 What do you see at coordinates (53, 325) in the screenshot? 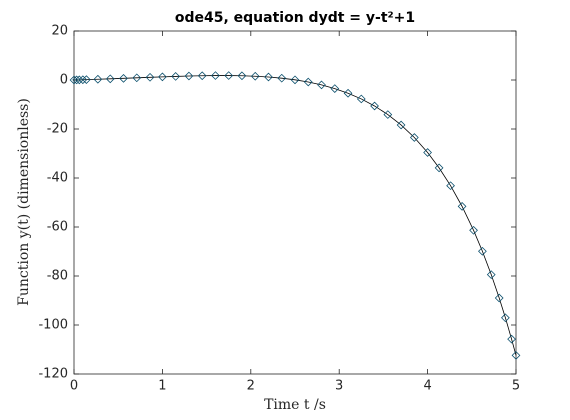
I see `y-tick-label: -100` at bounding box center [53, 325].